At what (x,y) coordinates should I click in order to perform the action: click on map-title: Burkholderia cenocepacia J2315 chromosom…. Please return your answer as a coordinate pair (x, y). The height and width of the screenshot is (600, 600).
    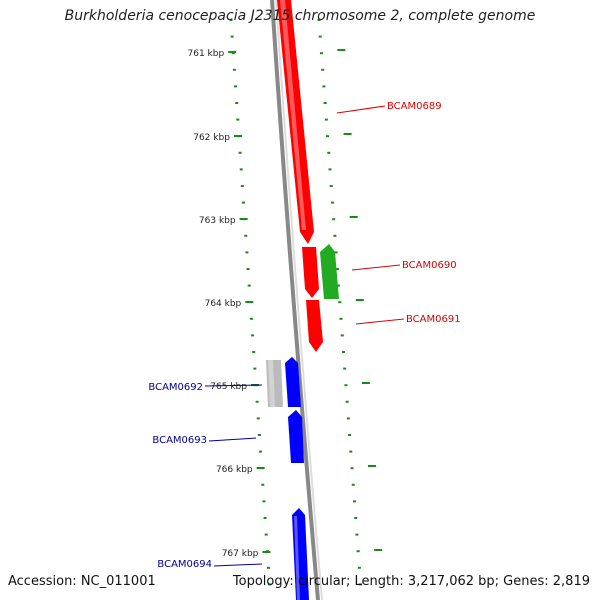
    Looking at the image, I should click on (300, 16).